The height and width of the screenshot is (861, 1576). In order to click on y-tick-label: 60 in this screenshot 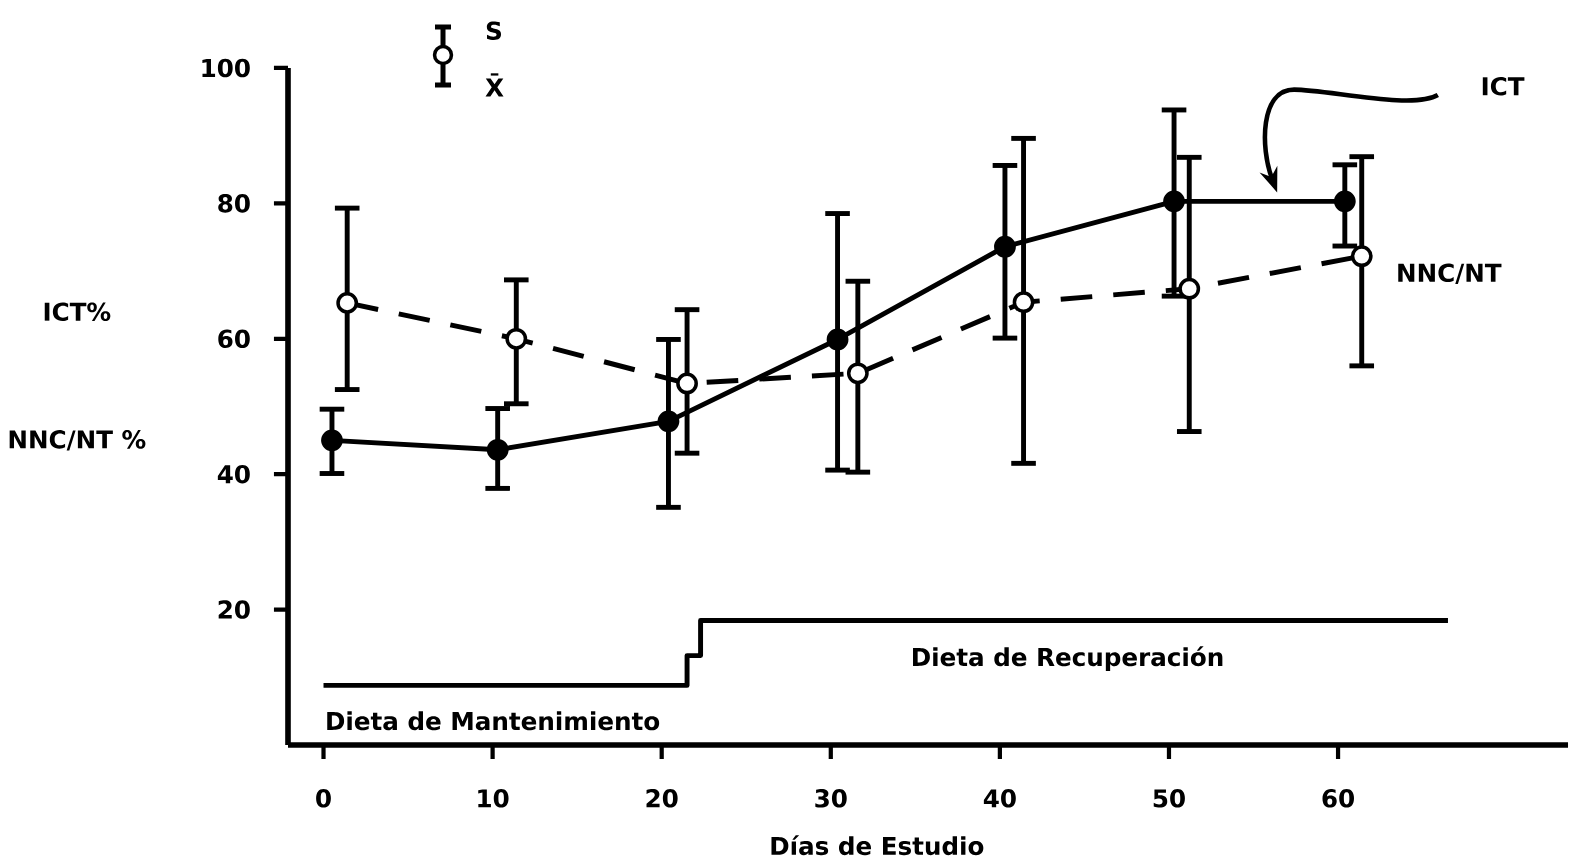, I will do `click(234, 339)`.